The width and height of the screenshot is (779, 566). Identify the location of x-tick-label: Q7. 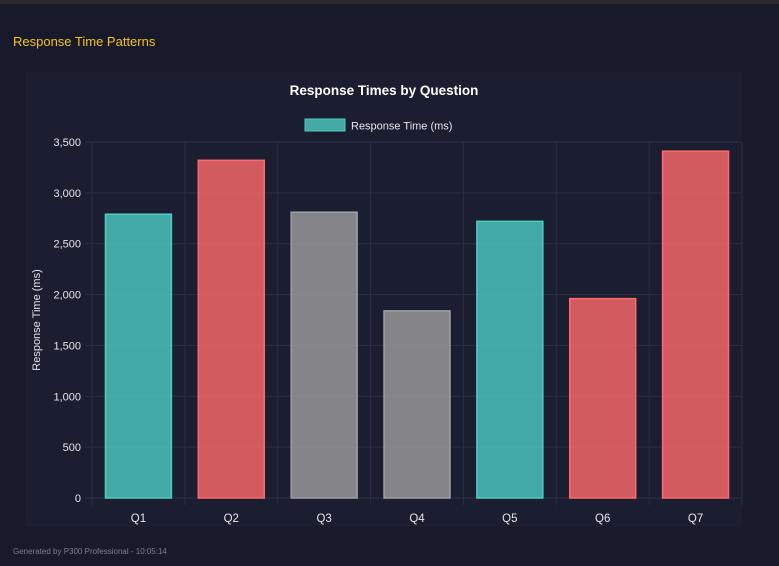
(695, 519).